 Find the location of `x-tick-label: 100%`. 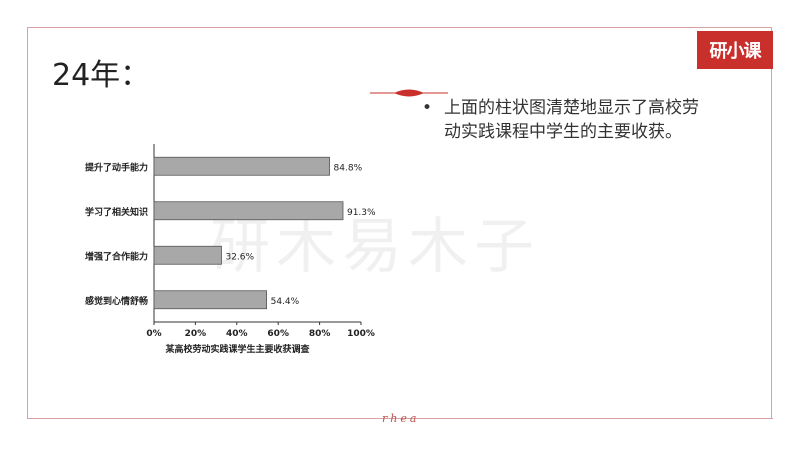

x-tick-label: 100% is located at coordinates (361, 334).